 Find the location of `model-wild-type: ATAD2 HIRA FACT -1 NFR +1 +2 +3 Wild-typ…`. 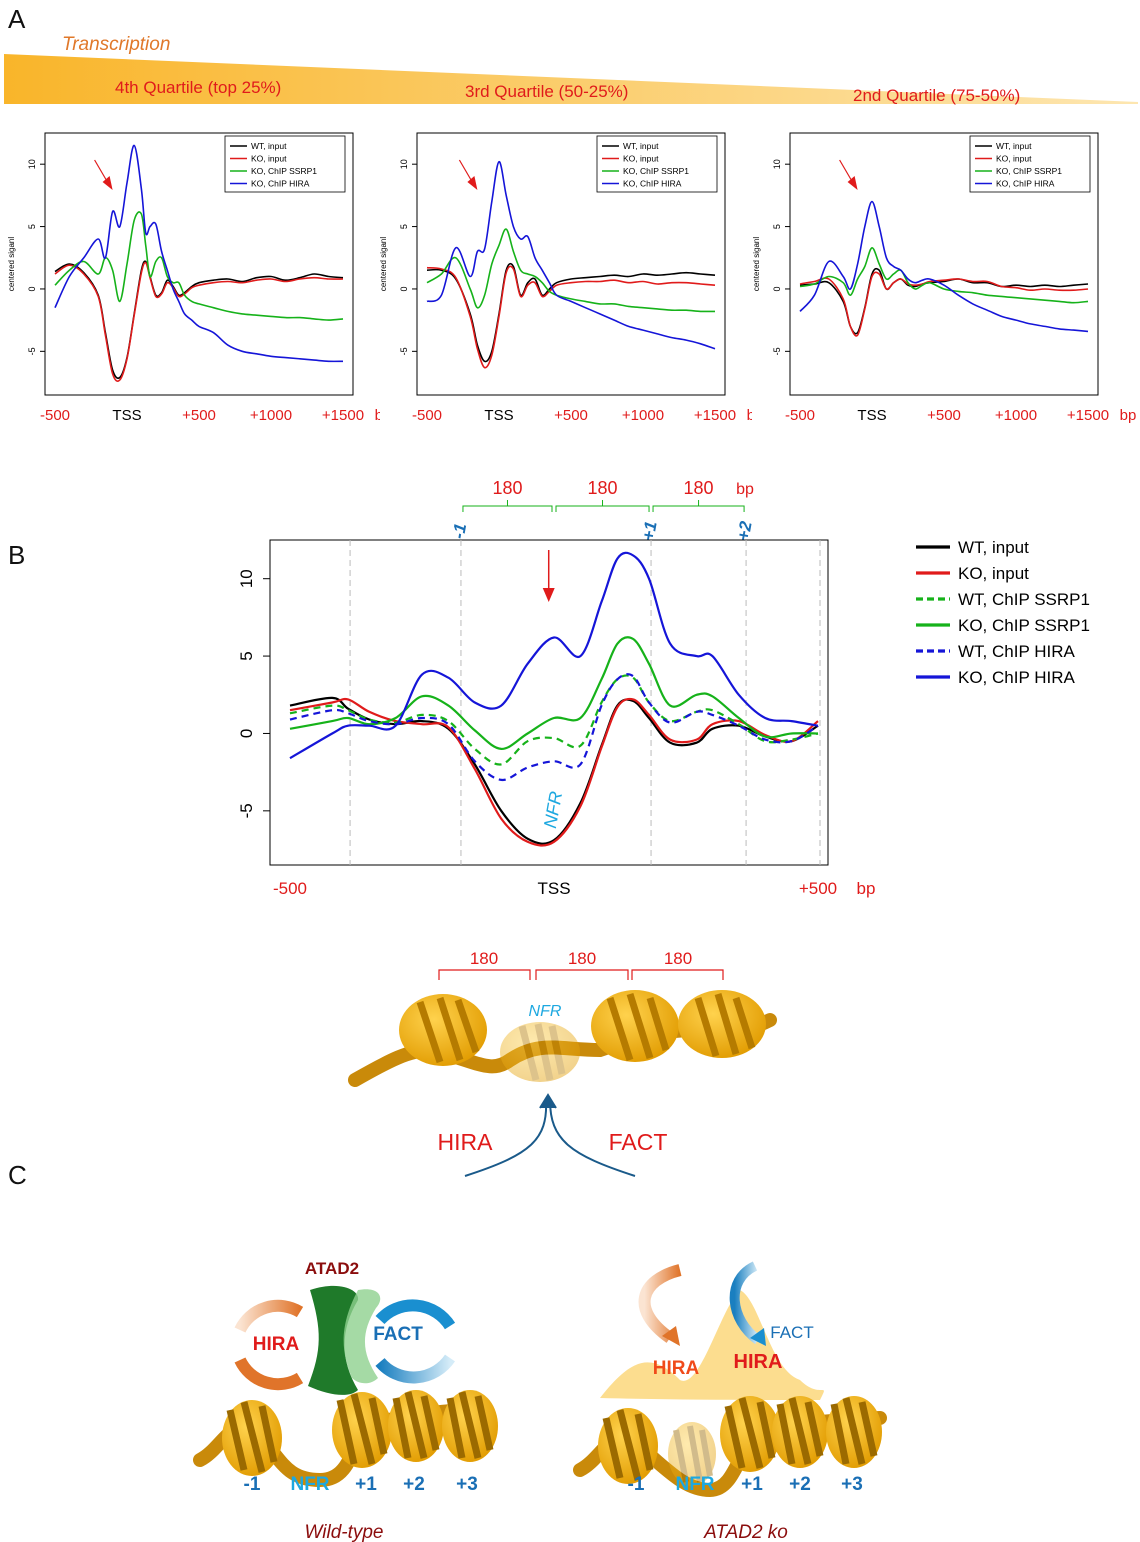

model-wild-type: ATAD2 HIRA FACT -1 NFR +1 +2 +3 Wild-typ… is located at coordinates (345, 1400).